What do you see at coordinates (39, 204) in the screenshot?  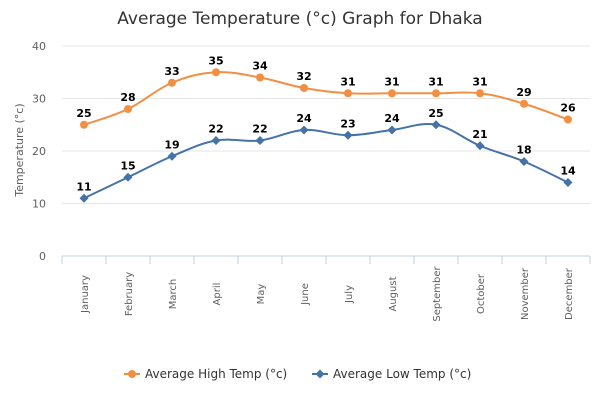 I see `y-tick-label: 10` at bounding box center [39, 204].